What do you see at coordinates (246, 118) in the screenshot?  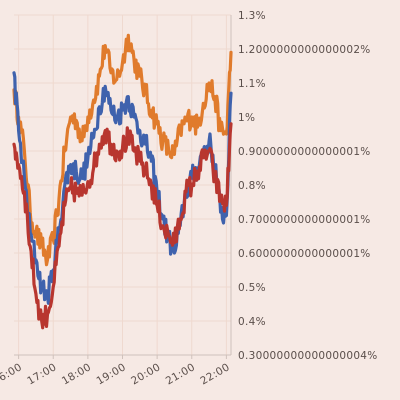 I see `y-tick-label: 1%` at bounding box center [246, 118].